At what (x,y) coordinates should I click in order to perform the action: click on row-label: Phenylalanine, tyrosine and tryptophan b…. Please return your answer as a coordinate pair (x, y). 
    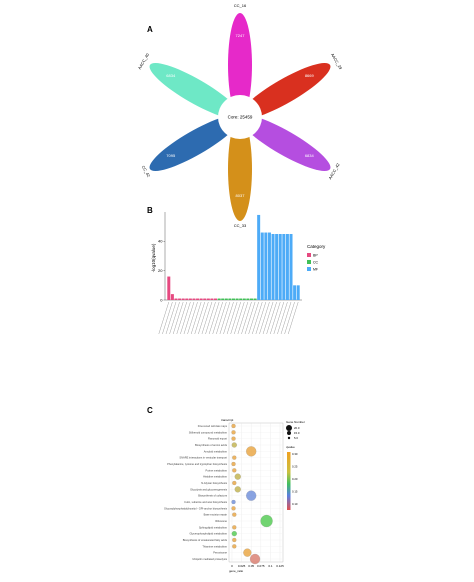
    Looking at the image, I should click on (197, 464).